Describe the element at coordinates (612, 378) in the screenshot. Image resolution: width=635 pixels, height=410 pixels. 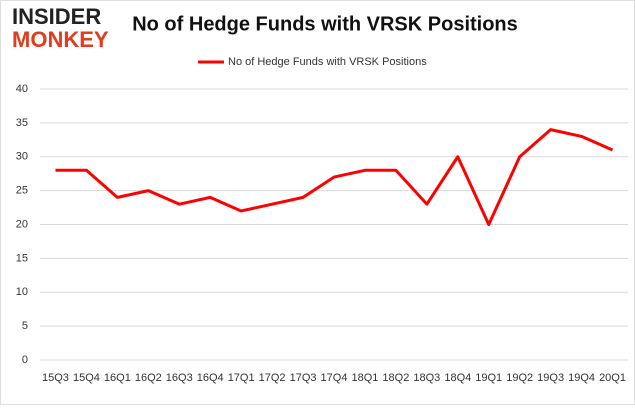
I see `x-tick-label: 20Q1` at that location.